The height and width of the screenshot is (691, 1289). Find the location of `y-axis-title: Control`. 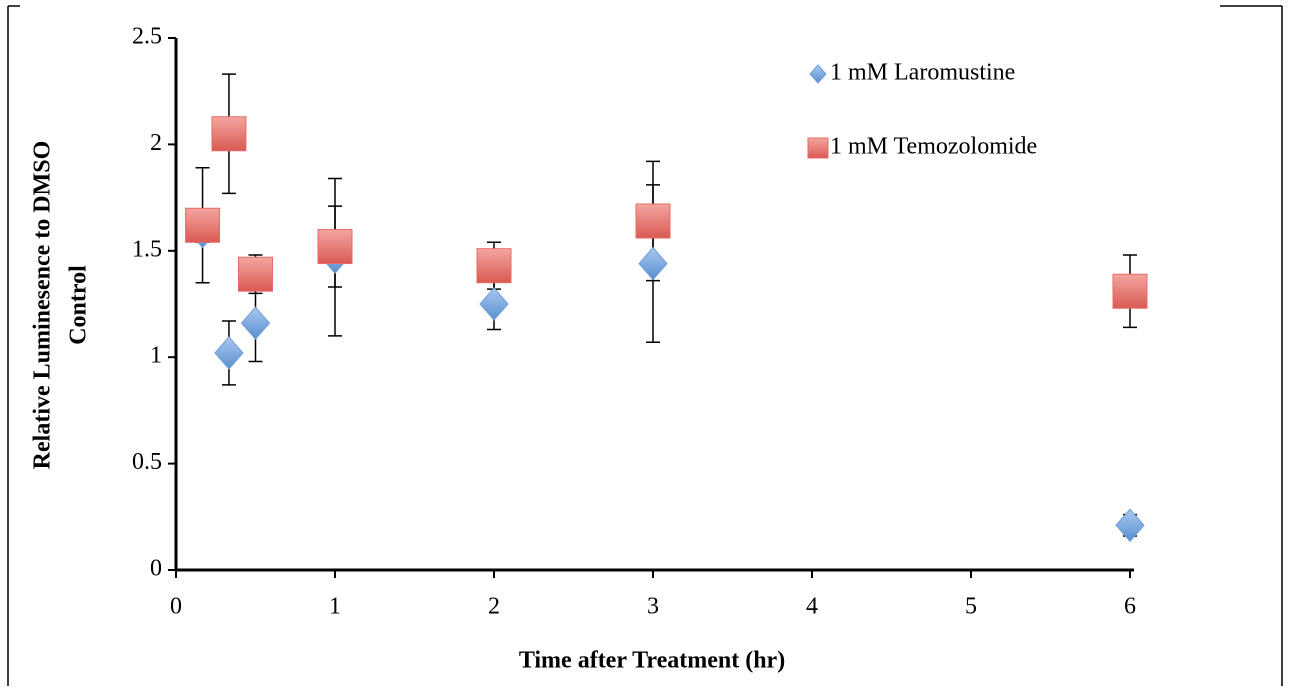

y-axis-title: Control is located at coordinates (79, 305).